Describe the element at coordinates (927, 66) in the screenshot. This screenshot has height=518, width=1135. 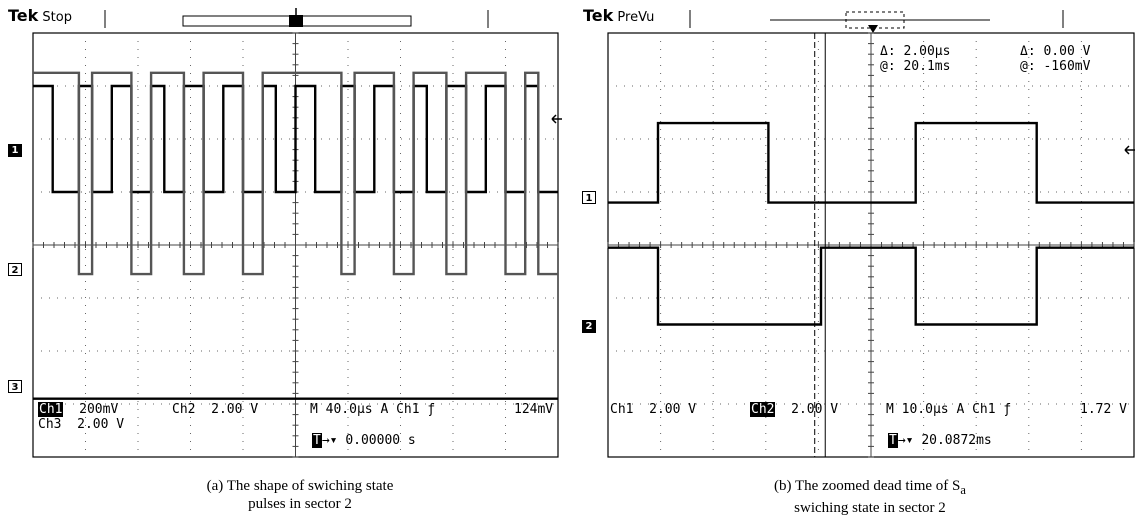
I see `at-t-value: 20.1ms` at that location.